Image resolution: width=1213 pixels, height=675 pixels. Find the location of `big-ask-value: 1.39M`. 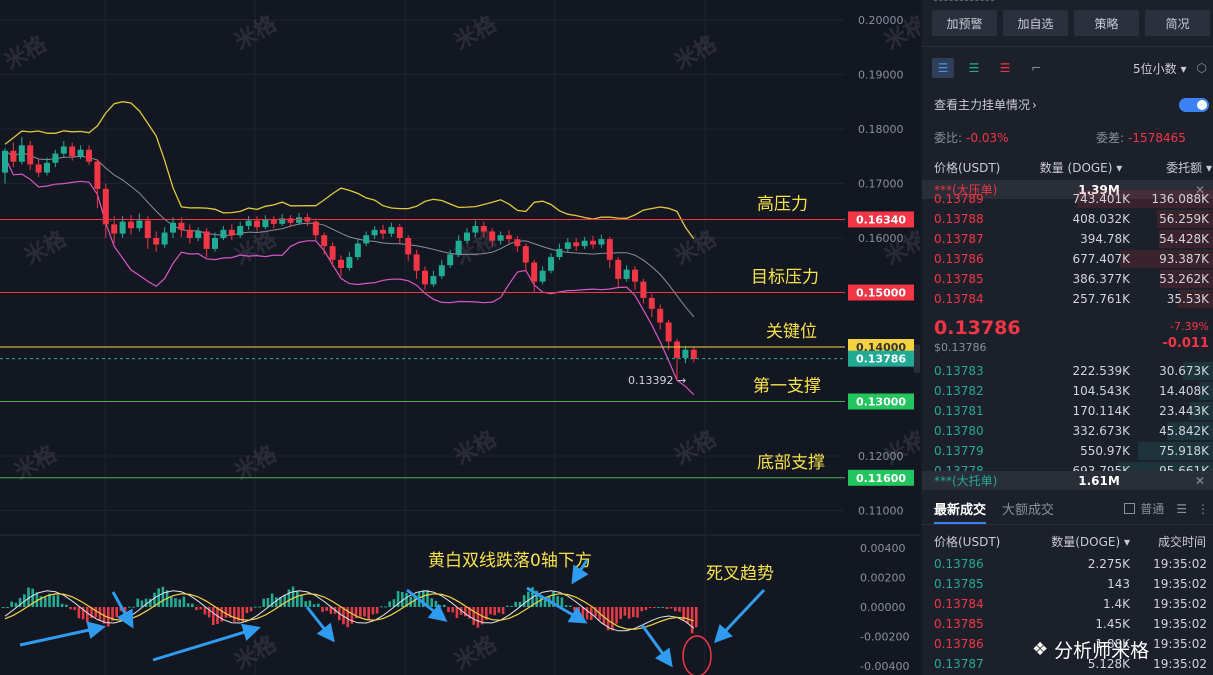

big-ask-value: 1.39M is located at coordinates (1099, 189).